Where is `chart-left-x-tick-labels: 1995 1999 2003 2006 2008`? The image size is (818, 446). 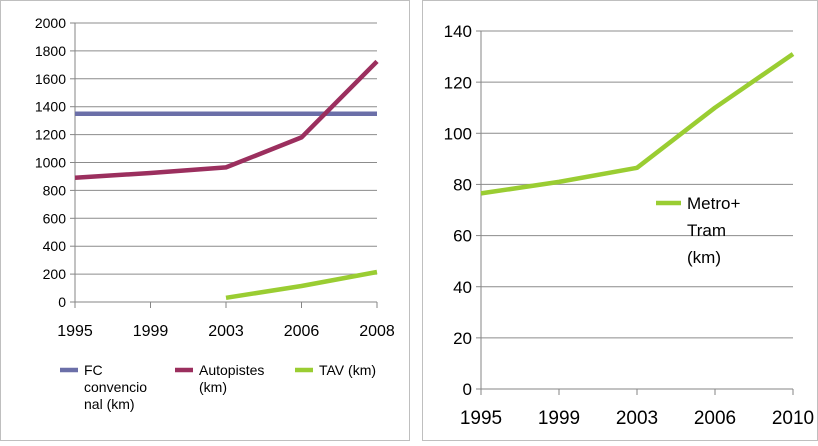
chart-left-x-tick-labels: 1995 1999 2003 2006 2008 is located at coordinates (226, 321).